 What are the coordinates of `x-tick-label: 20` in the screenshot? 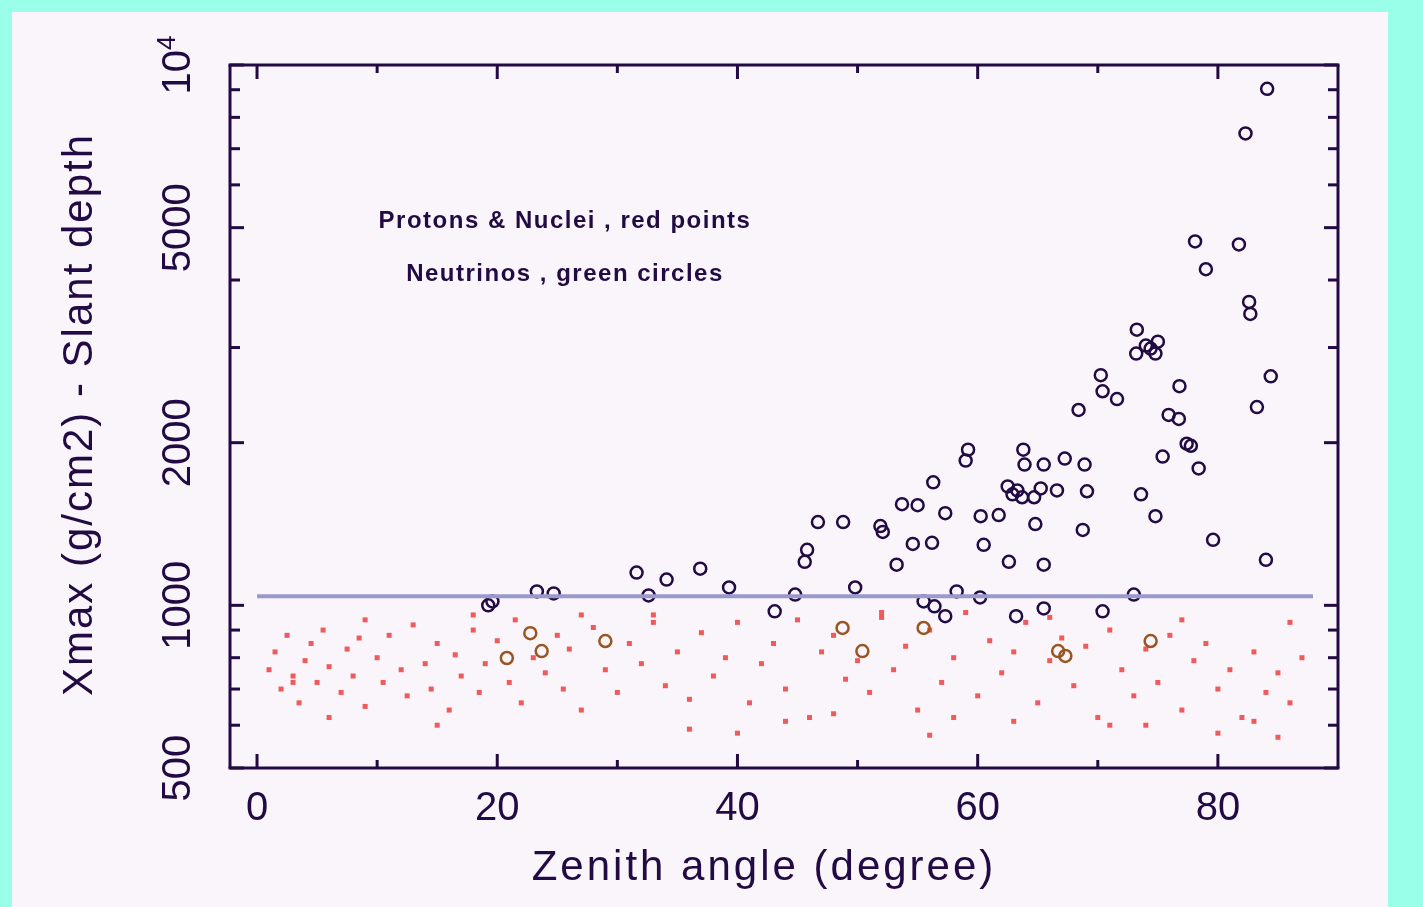 It's located at (497, 806).